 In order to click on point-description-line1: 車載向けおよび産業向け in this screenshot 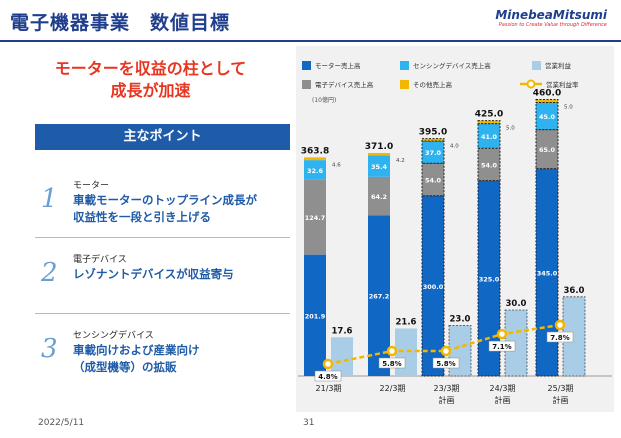, I will do `click(136, 350)`.